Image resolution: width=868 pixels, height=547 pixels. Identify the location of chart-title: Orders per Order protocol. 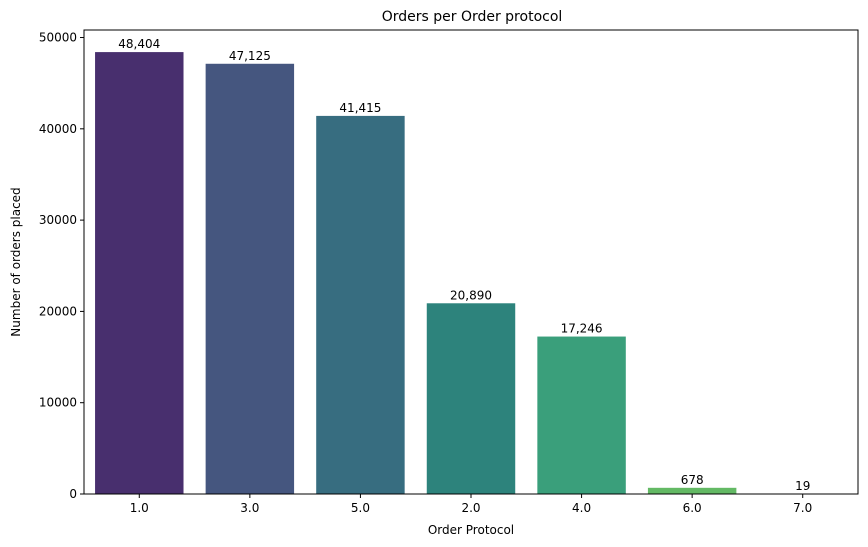
(472, 17).